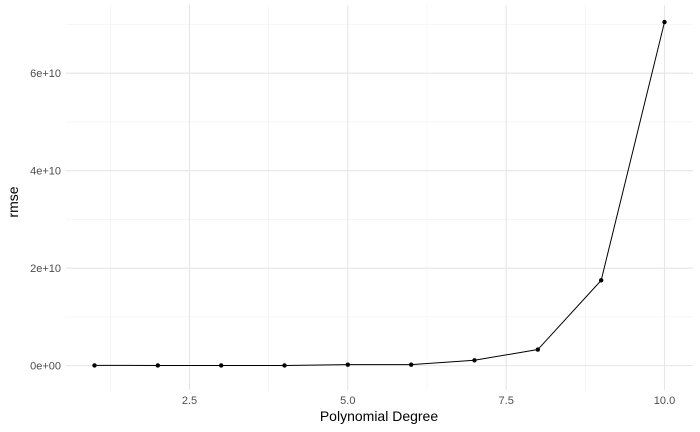  What do you see at coordinates (347, 401) in the screenshot?
I see `x-tick-label: 5.0` at bounding box center [347, 401].